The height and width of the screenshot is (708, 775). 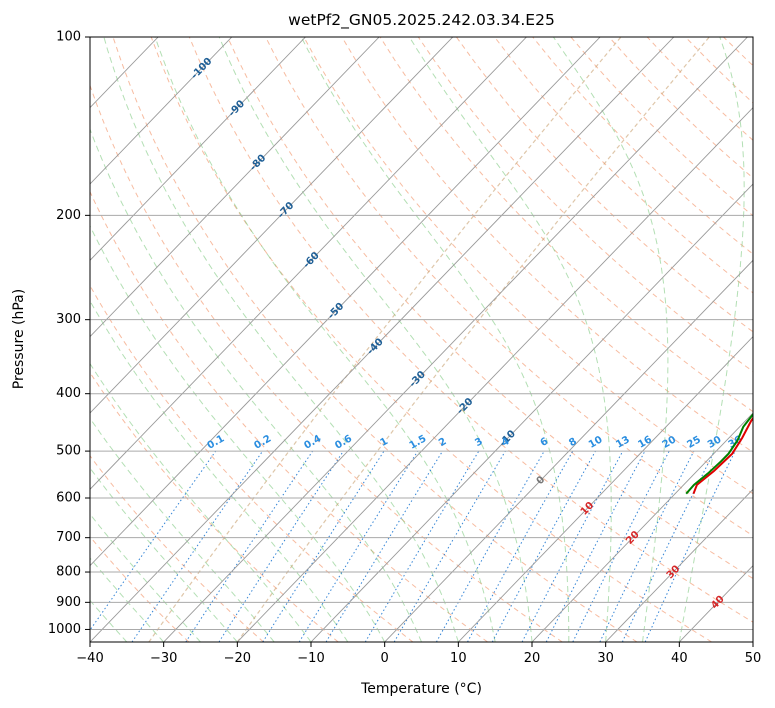 I want to click on mixing-ratio-label: 3, so click(x=479, y=442).